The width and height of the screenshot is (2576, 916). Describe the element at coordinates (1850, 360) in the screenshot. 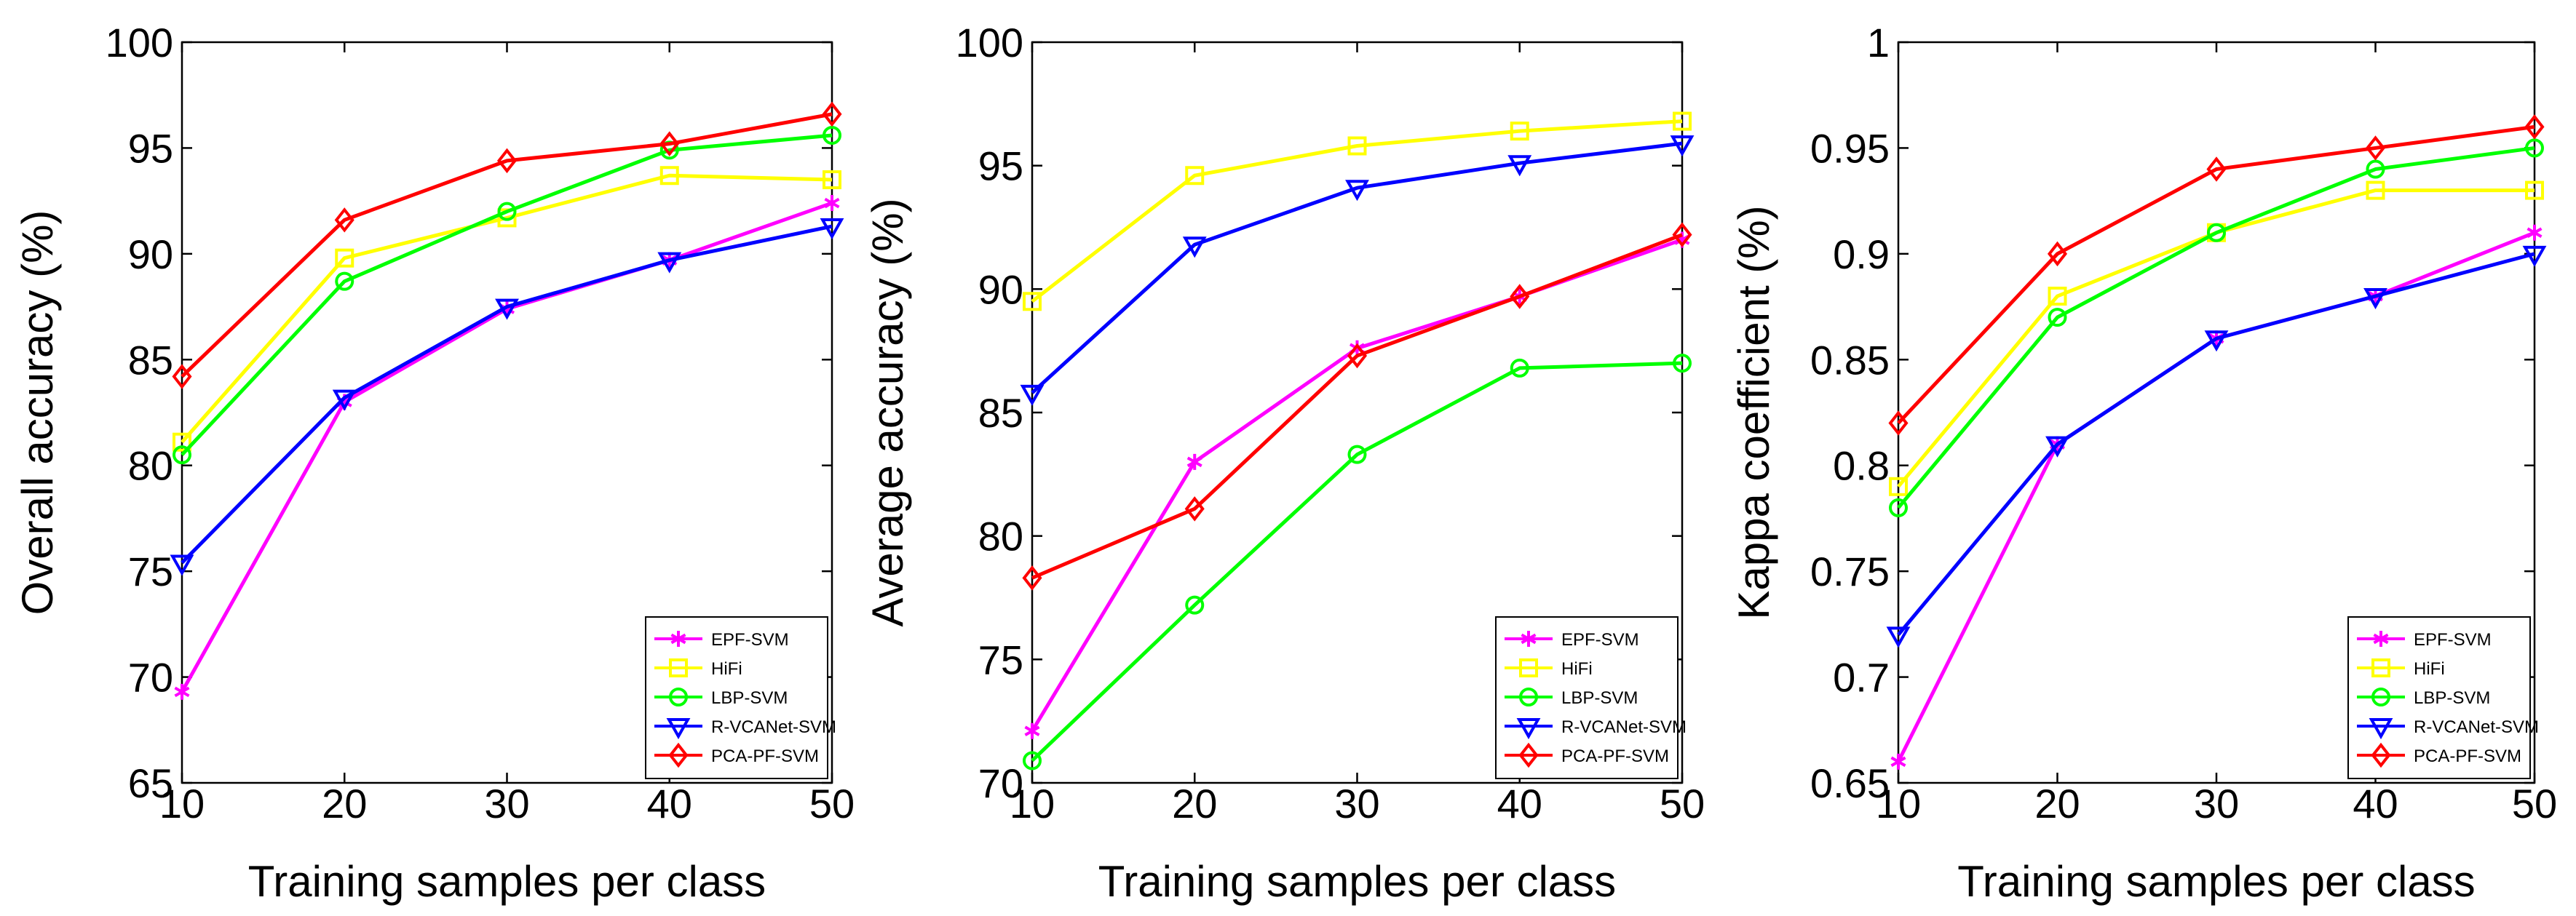

I see `y-tick-label: 0.85` at that location.